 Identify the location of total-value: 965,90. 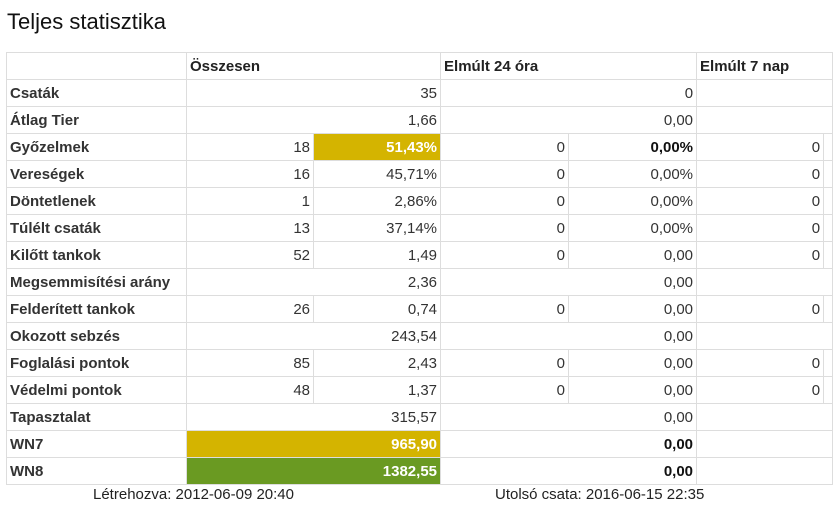
(313, 444).